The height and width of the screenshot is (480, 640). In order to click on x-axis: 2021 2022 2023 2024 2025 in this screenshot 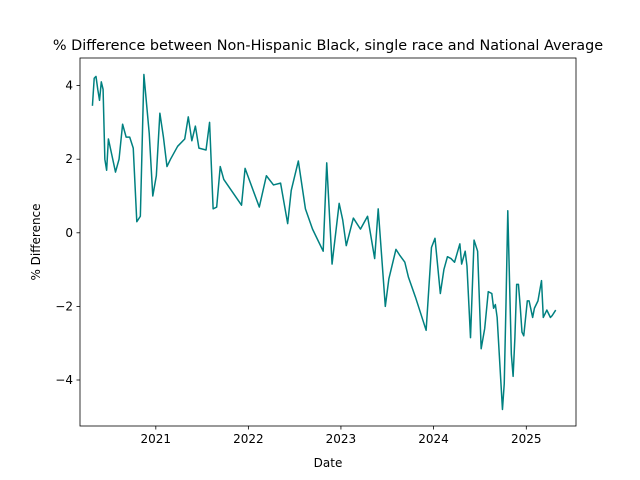, I will do `click(341, 436)`.